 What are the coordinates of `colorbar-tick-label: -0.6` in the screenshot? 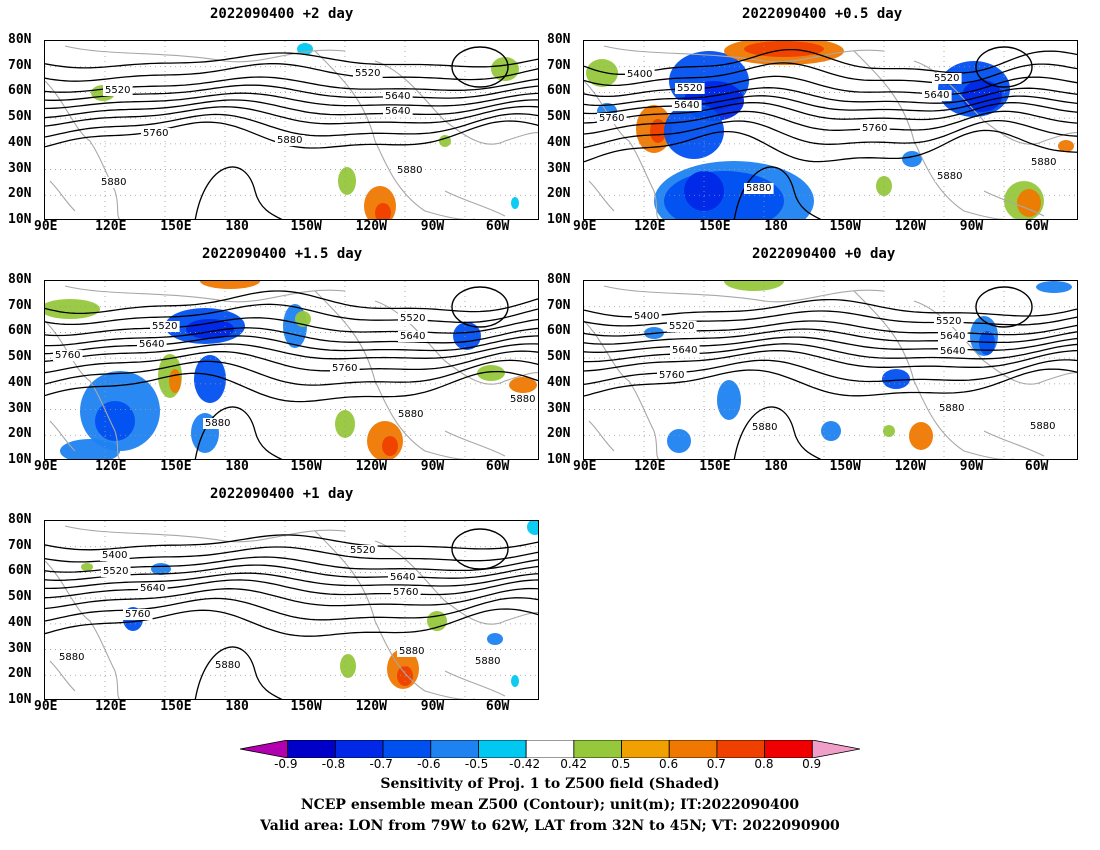 It's located at (429, 764).